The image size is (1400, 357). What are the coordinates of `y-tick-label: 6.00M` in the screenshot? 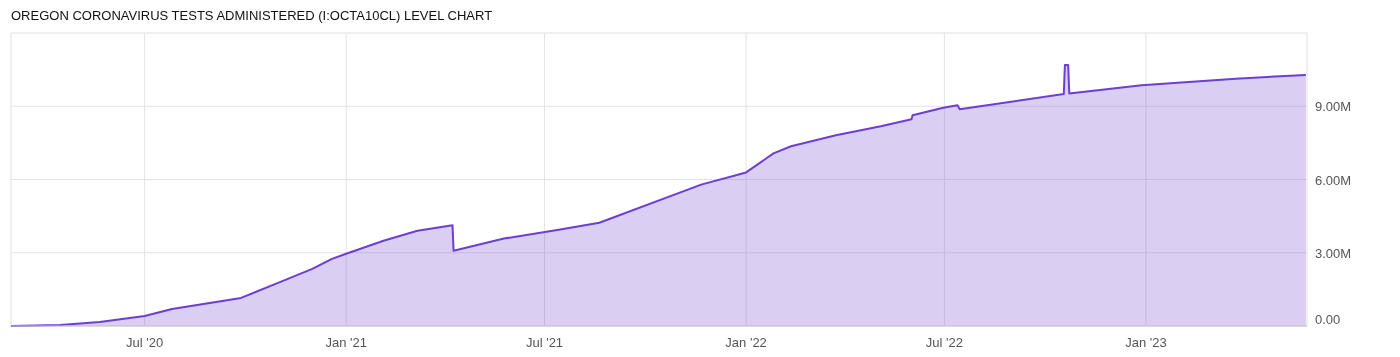 It's located at (1333, 180).